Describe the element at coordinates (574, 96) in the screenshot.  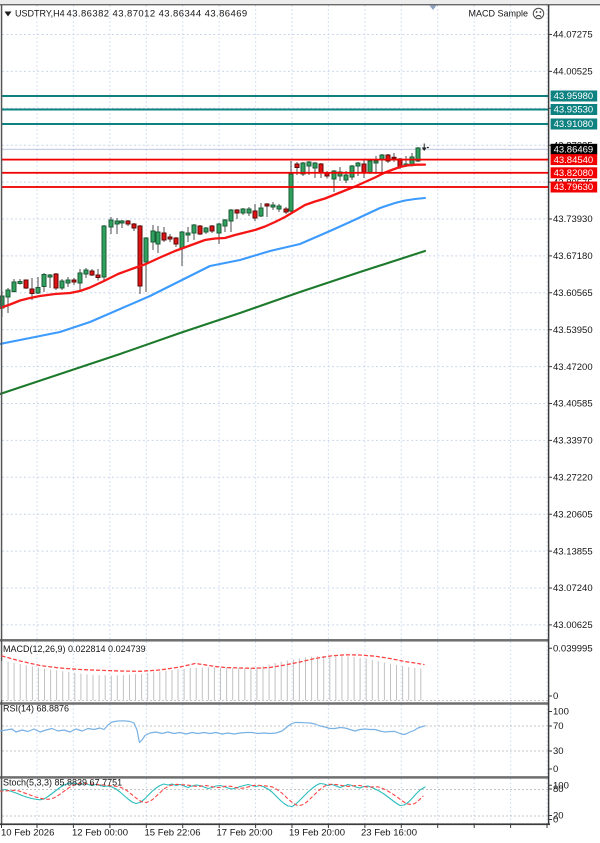
I see `svg-text: 43.95980` at that location.